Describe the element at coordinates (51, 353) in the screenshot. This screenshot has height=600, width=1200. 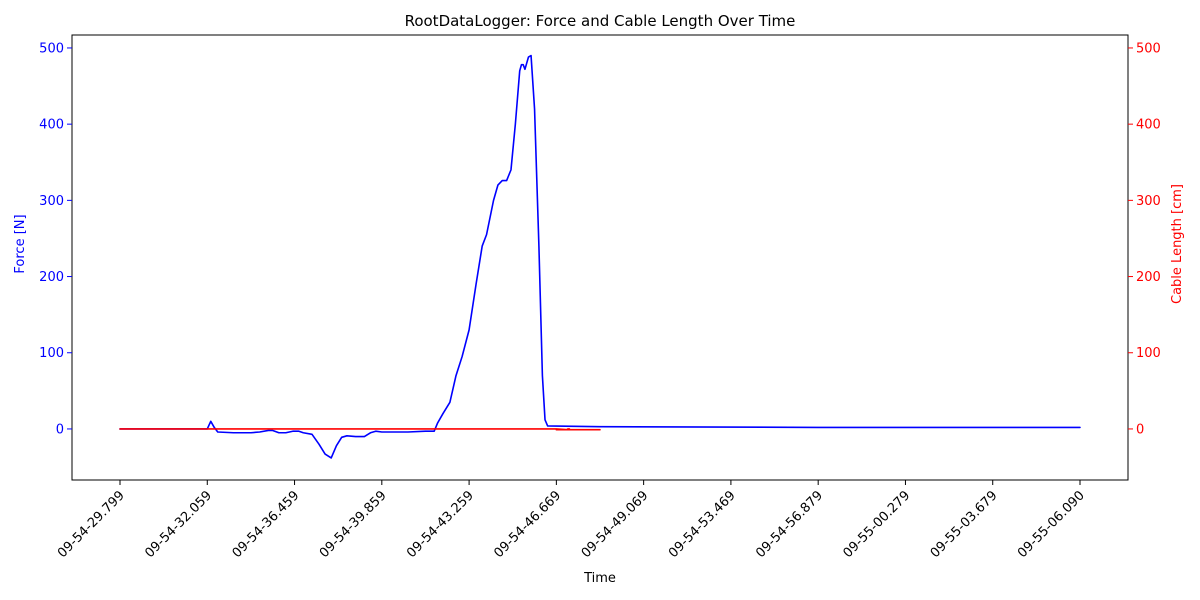
I see `left-tick-label: 100` at that location.